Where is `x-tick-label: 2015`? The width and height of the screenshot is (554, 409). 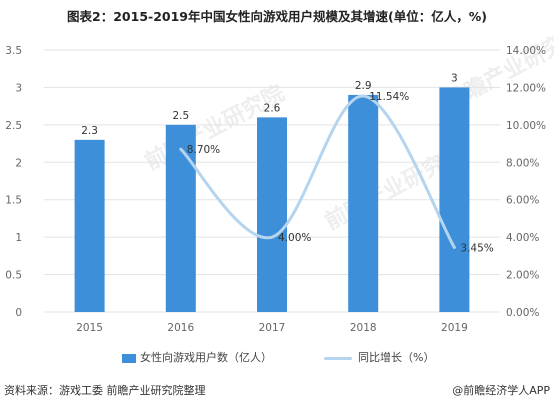
x-tick-label: 2015 is located at coordinates (89, 328).